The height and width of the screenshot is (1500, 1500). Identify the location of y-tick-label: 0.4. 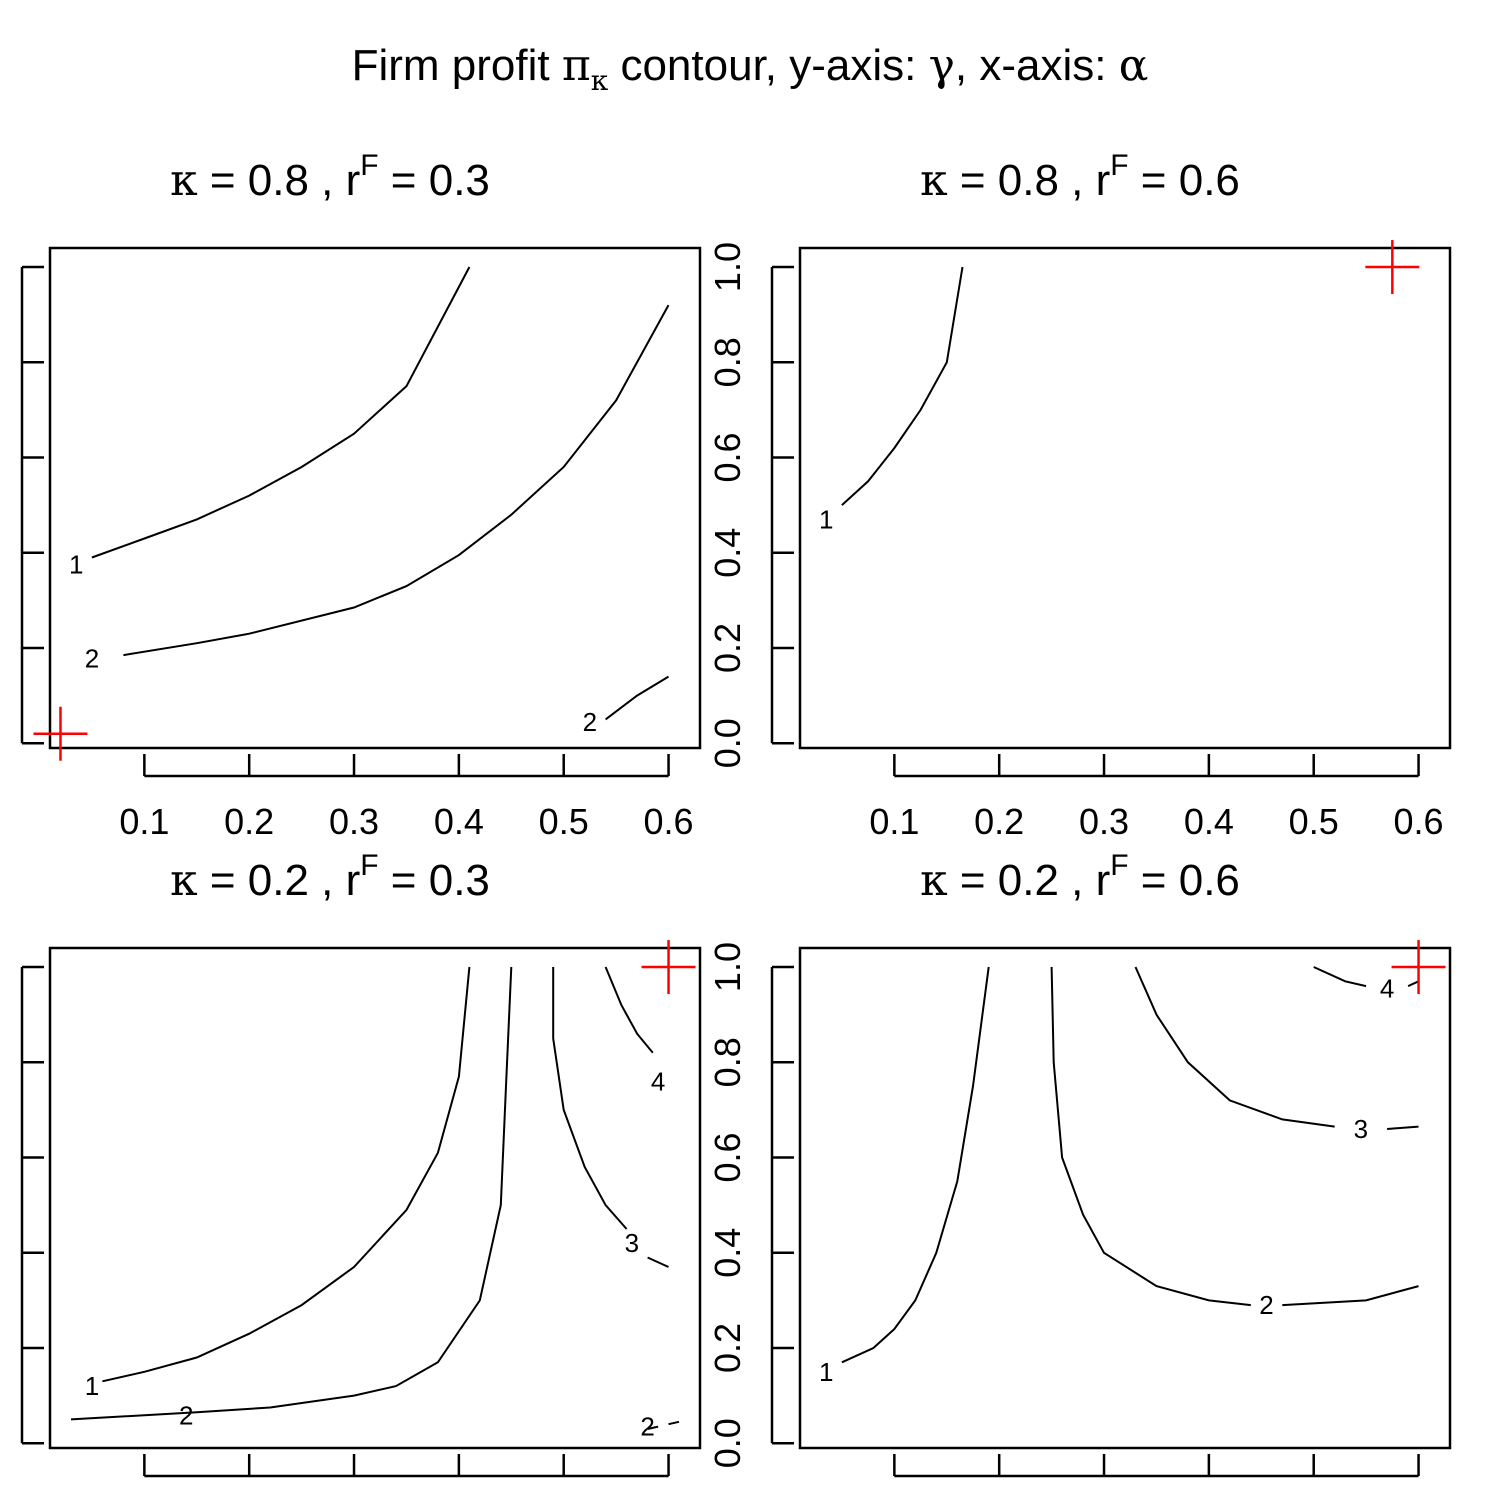
(727, 553).